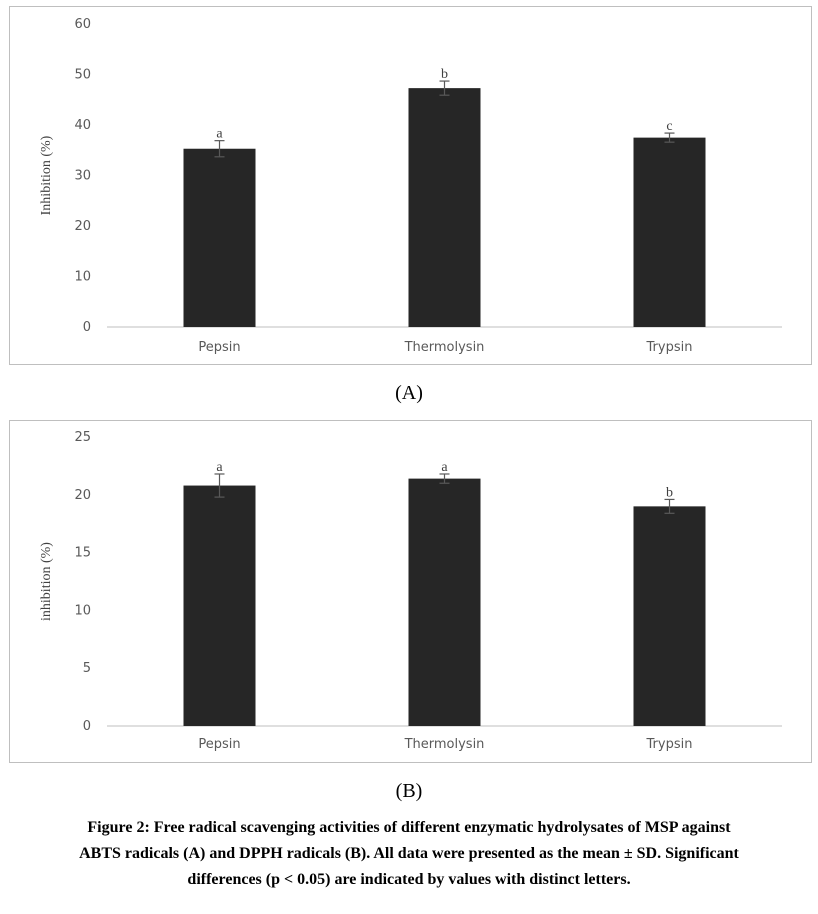 The height and width of the screenshot is (914, 818). I want to click on y-tick-label: 30, so click(82, 176).